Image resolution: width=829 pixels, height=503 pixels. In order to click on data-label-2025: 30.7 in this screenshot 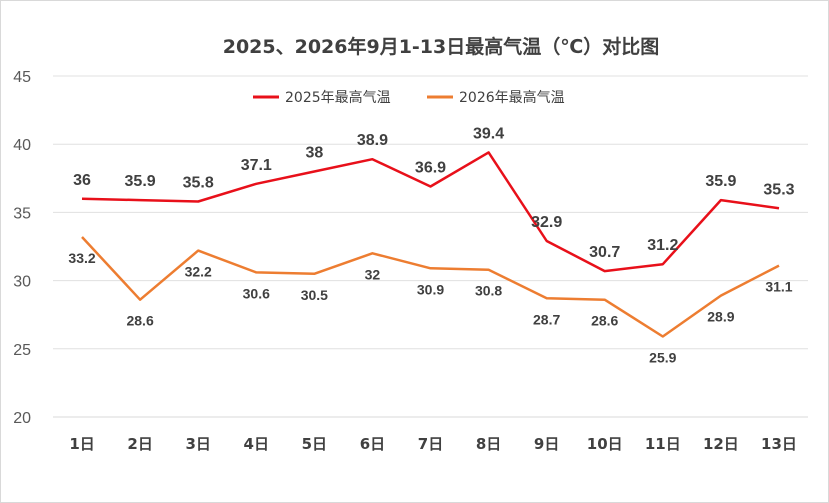, I will do `click(604, 252)`.